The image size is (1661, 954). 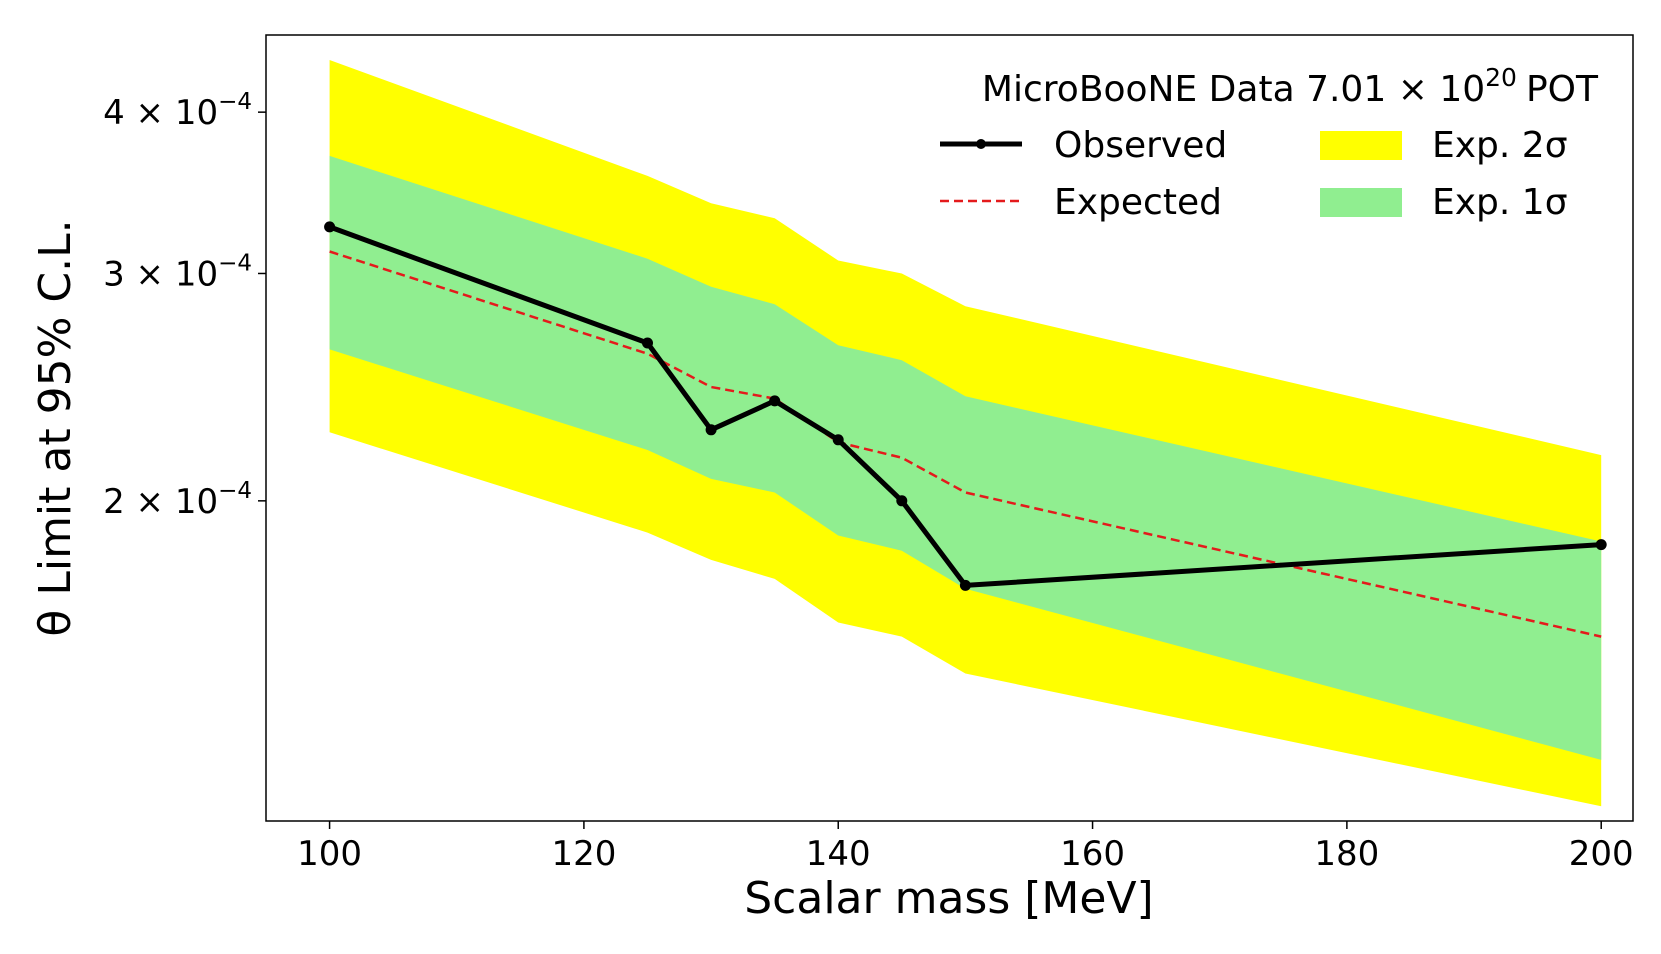 What do you see at coordinates (1140, 145) in the screenshot?
I see `legend-observed-label: Observed` at bounding box center [1140, 145].